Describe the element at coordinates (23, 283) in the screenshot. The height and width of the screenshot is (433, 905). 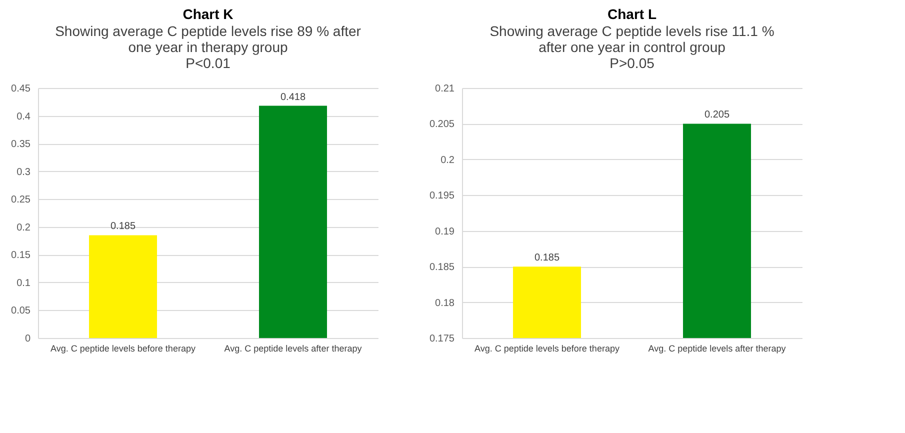
I see `y-tick-label: 0.1` at that location.